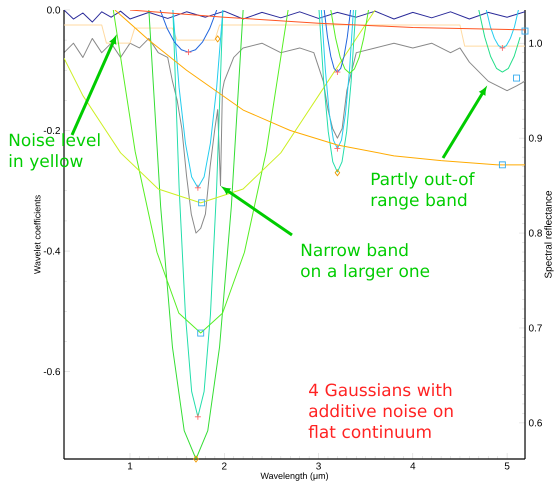 The width and height of the screenshot is (555, 491). What do you see at coordinates (535, 43) in the screenshot?
I see `y2-tick-label: 1.0` at bounding box center [535, 43].